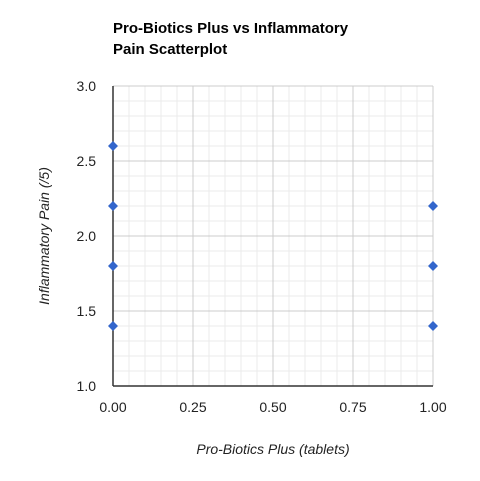  Describe the element at coordinates (352, 407) in the screenshot. I see `x-tick-label: 0.75` at that location.